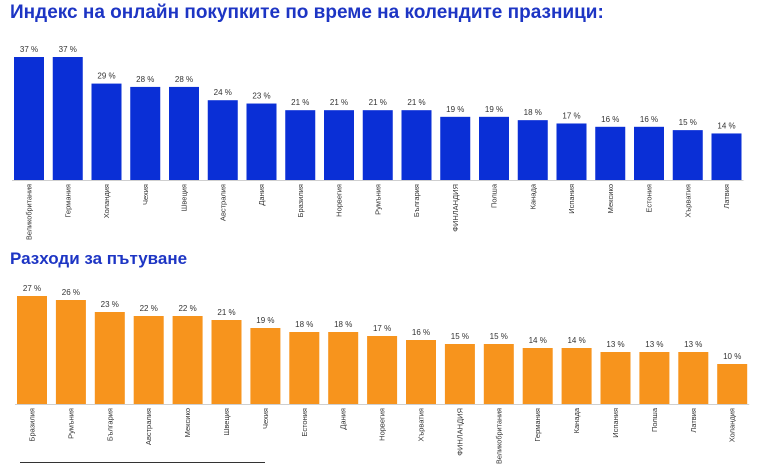 The width and height of the screenshot is (780, 470). Describe the element at coordinates (148, 426) in the screenshot. I see `travel-category-label: Австралия` at that location.